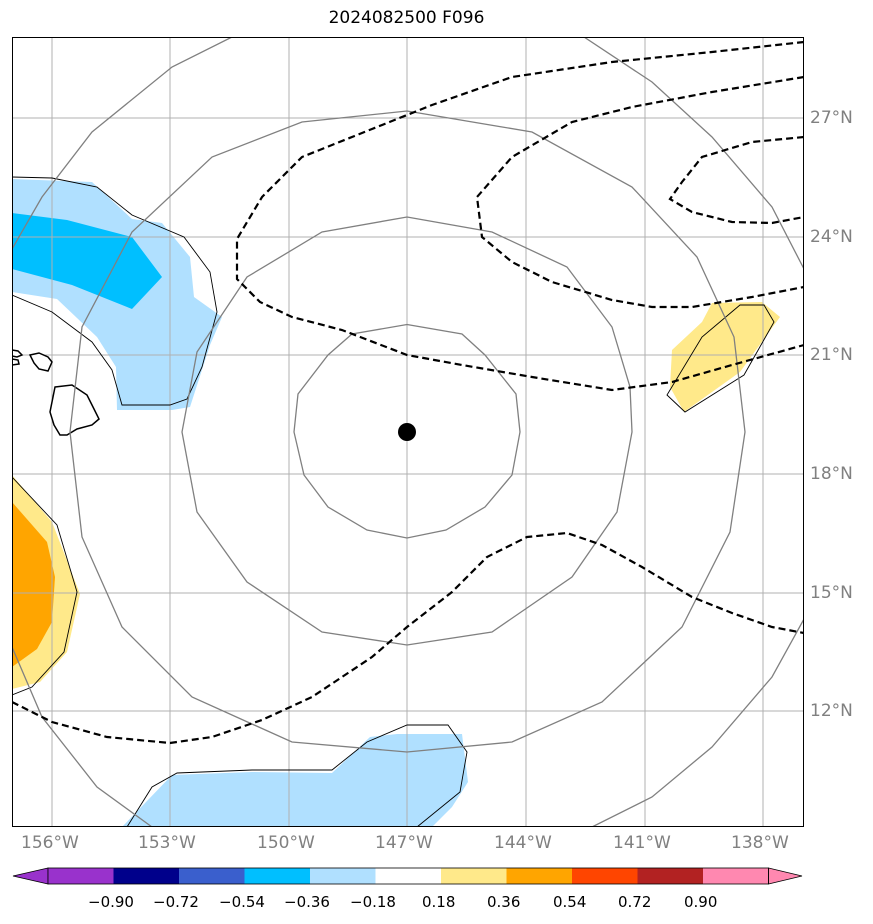 The height and width of the screenshot is (924, 873). I want to click on colorbar-label: 0.90, so click(701, 902).